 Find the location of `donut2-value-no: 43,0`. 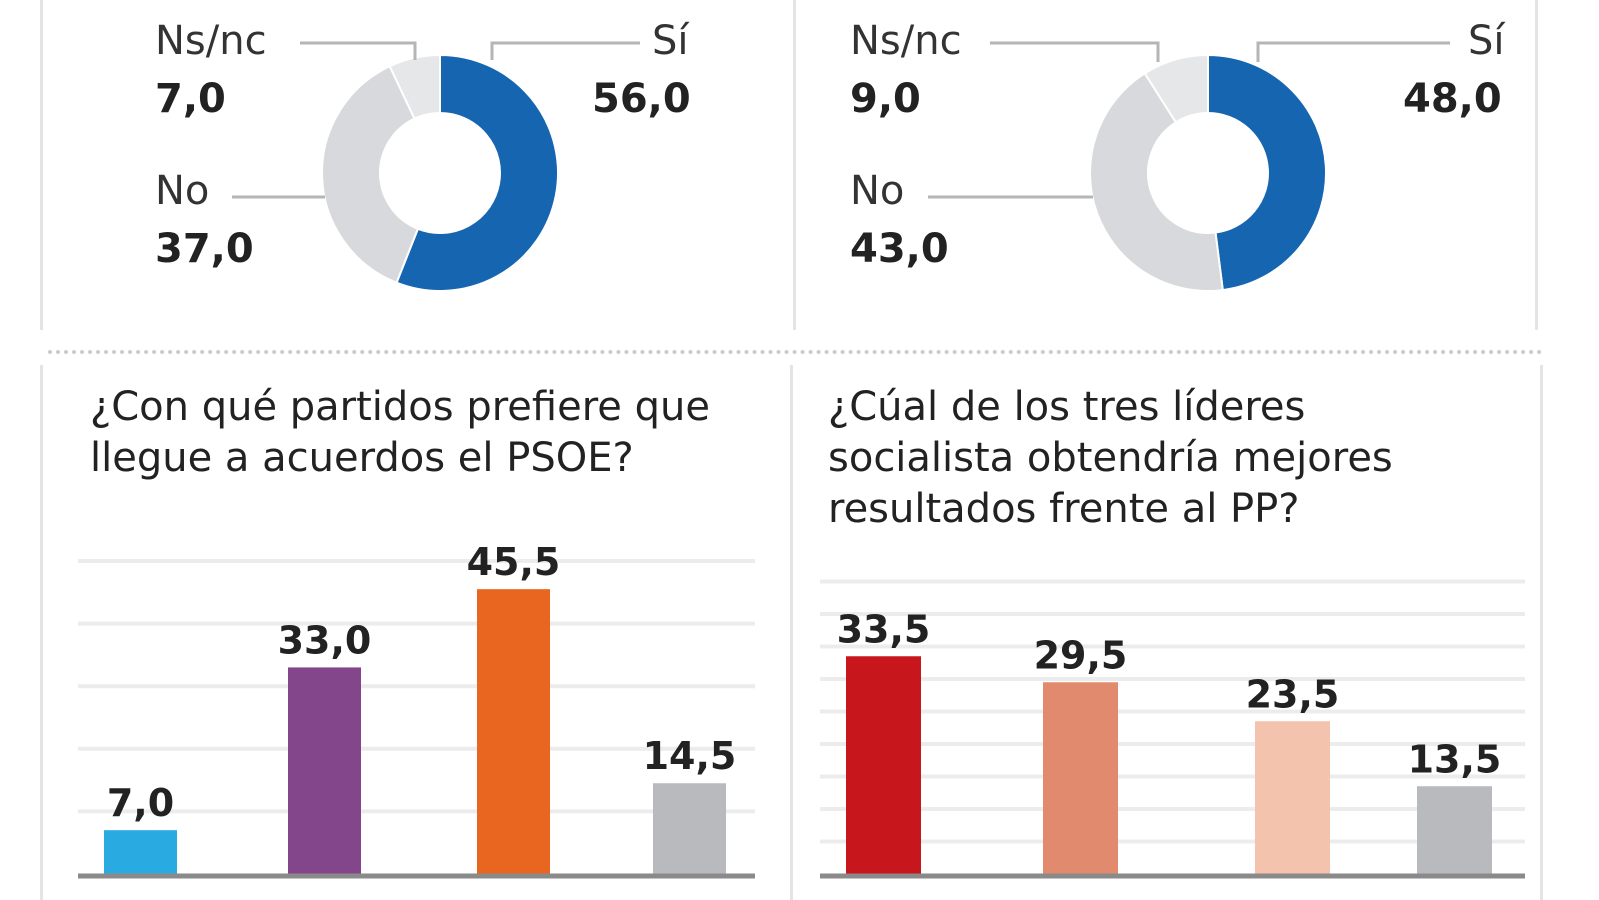

donut2-value-no: 43,0 is located at coordinates (899, 249).